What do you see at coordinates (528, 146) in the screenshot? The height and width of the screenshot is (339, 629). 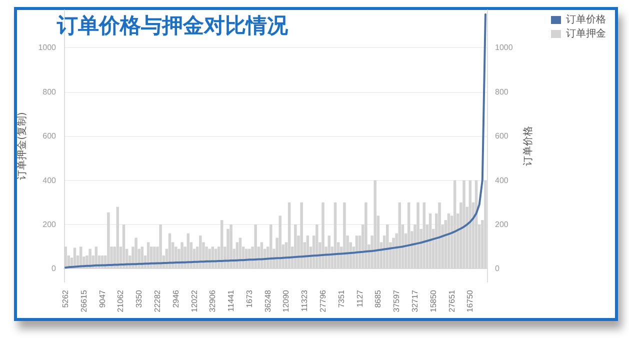 I see `y2-axis-title: 订单价格` at bounding box center [528, 146].